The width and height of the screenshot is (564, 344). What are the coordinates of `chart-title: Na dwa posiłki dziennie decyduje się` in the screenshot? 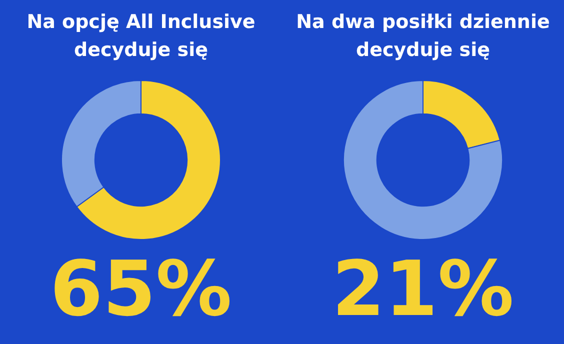 It's located at (423, 36).